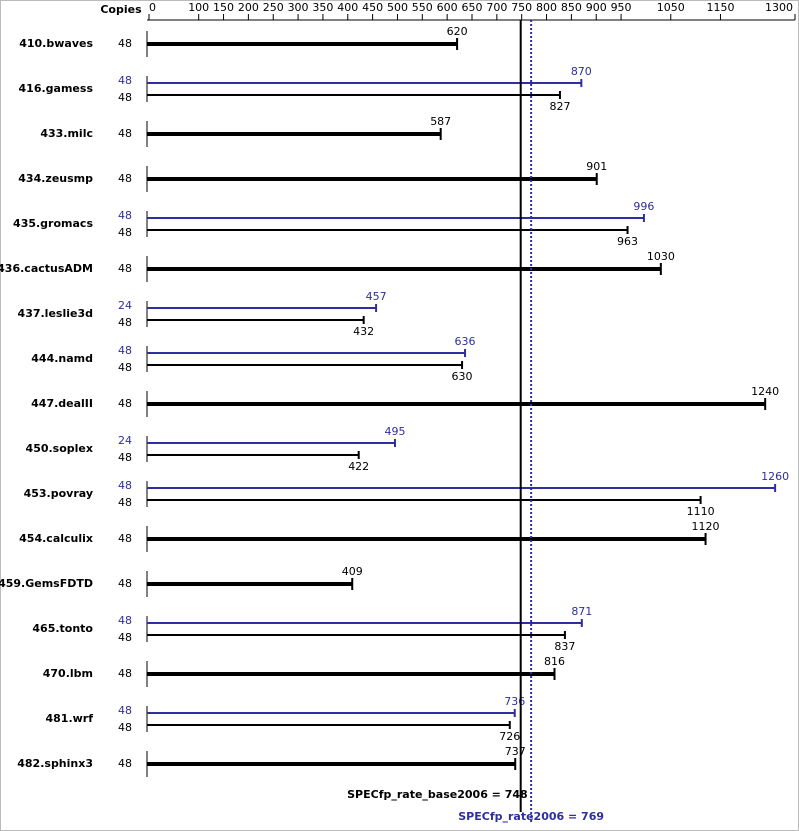  Describe the element at coordinates (298, 7) in the screenshot. I see `x-tick-label: 300` at that location.